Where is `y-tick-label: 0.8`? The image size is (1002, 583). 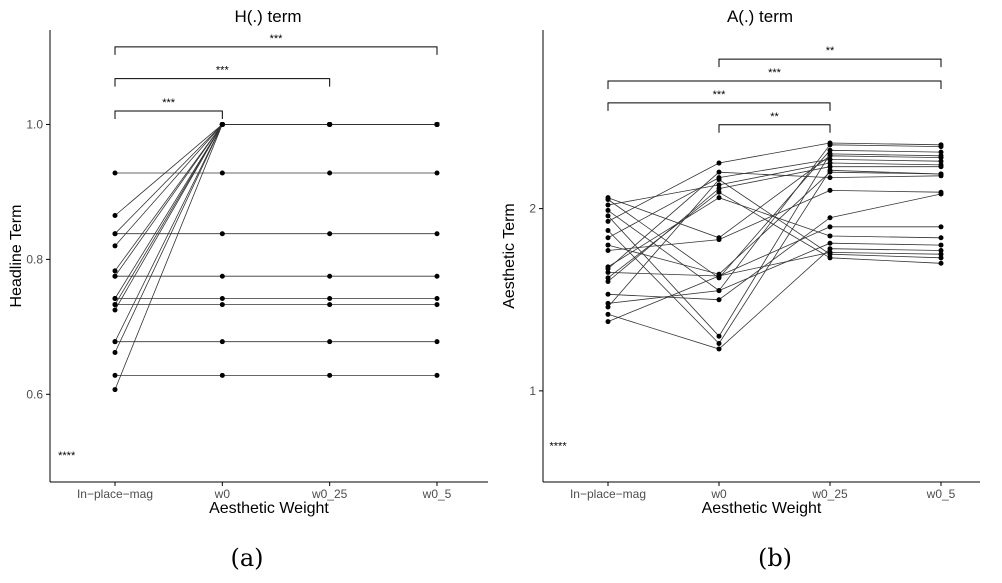
y-tick-label: 0.8 is located at coordinates (34, 259).